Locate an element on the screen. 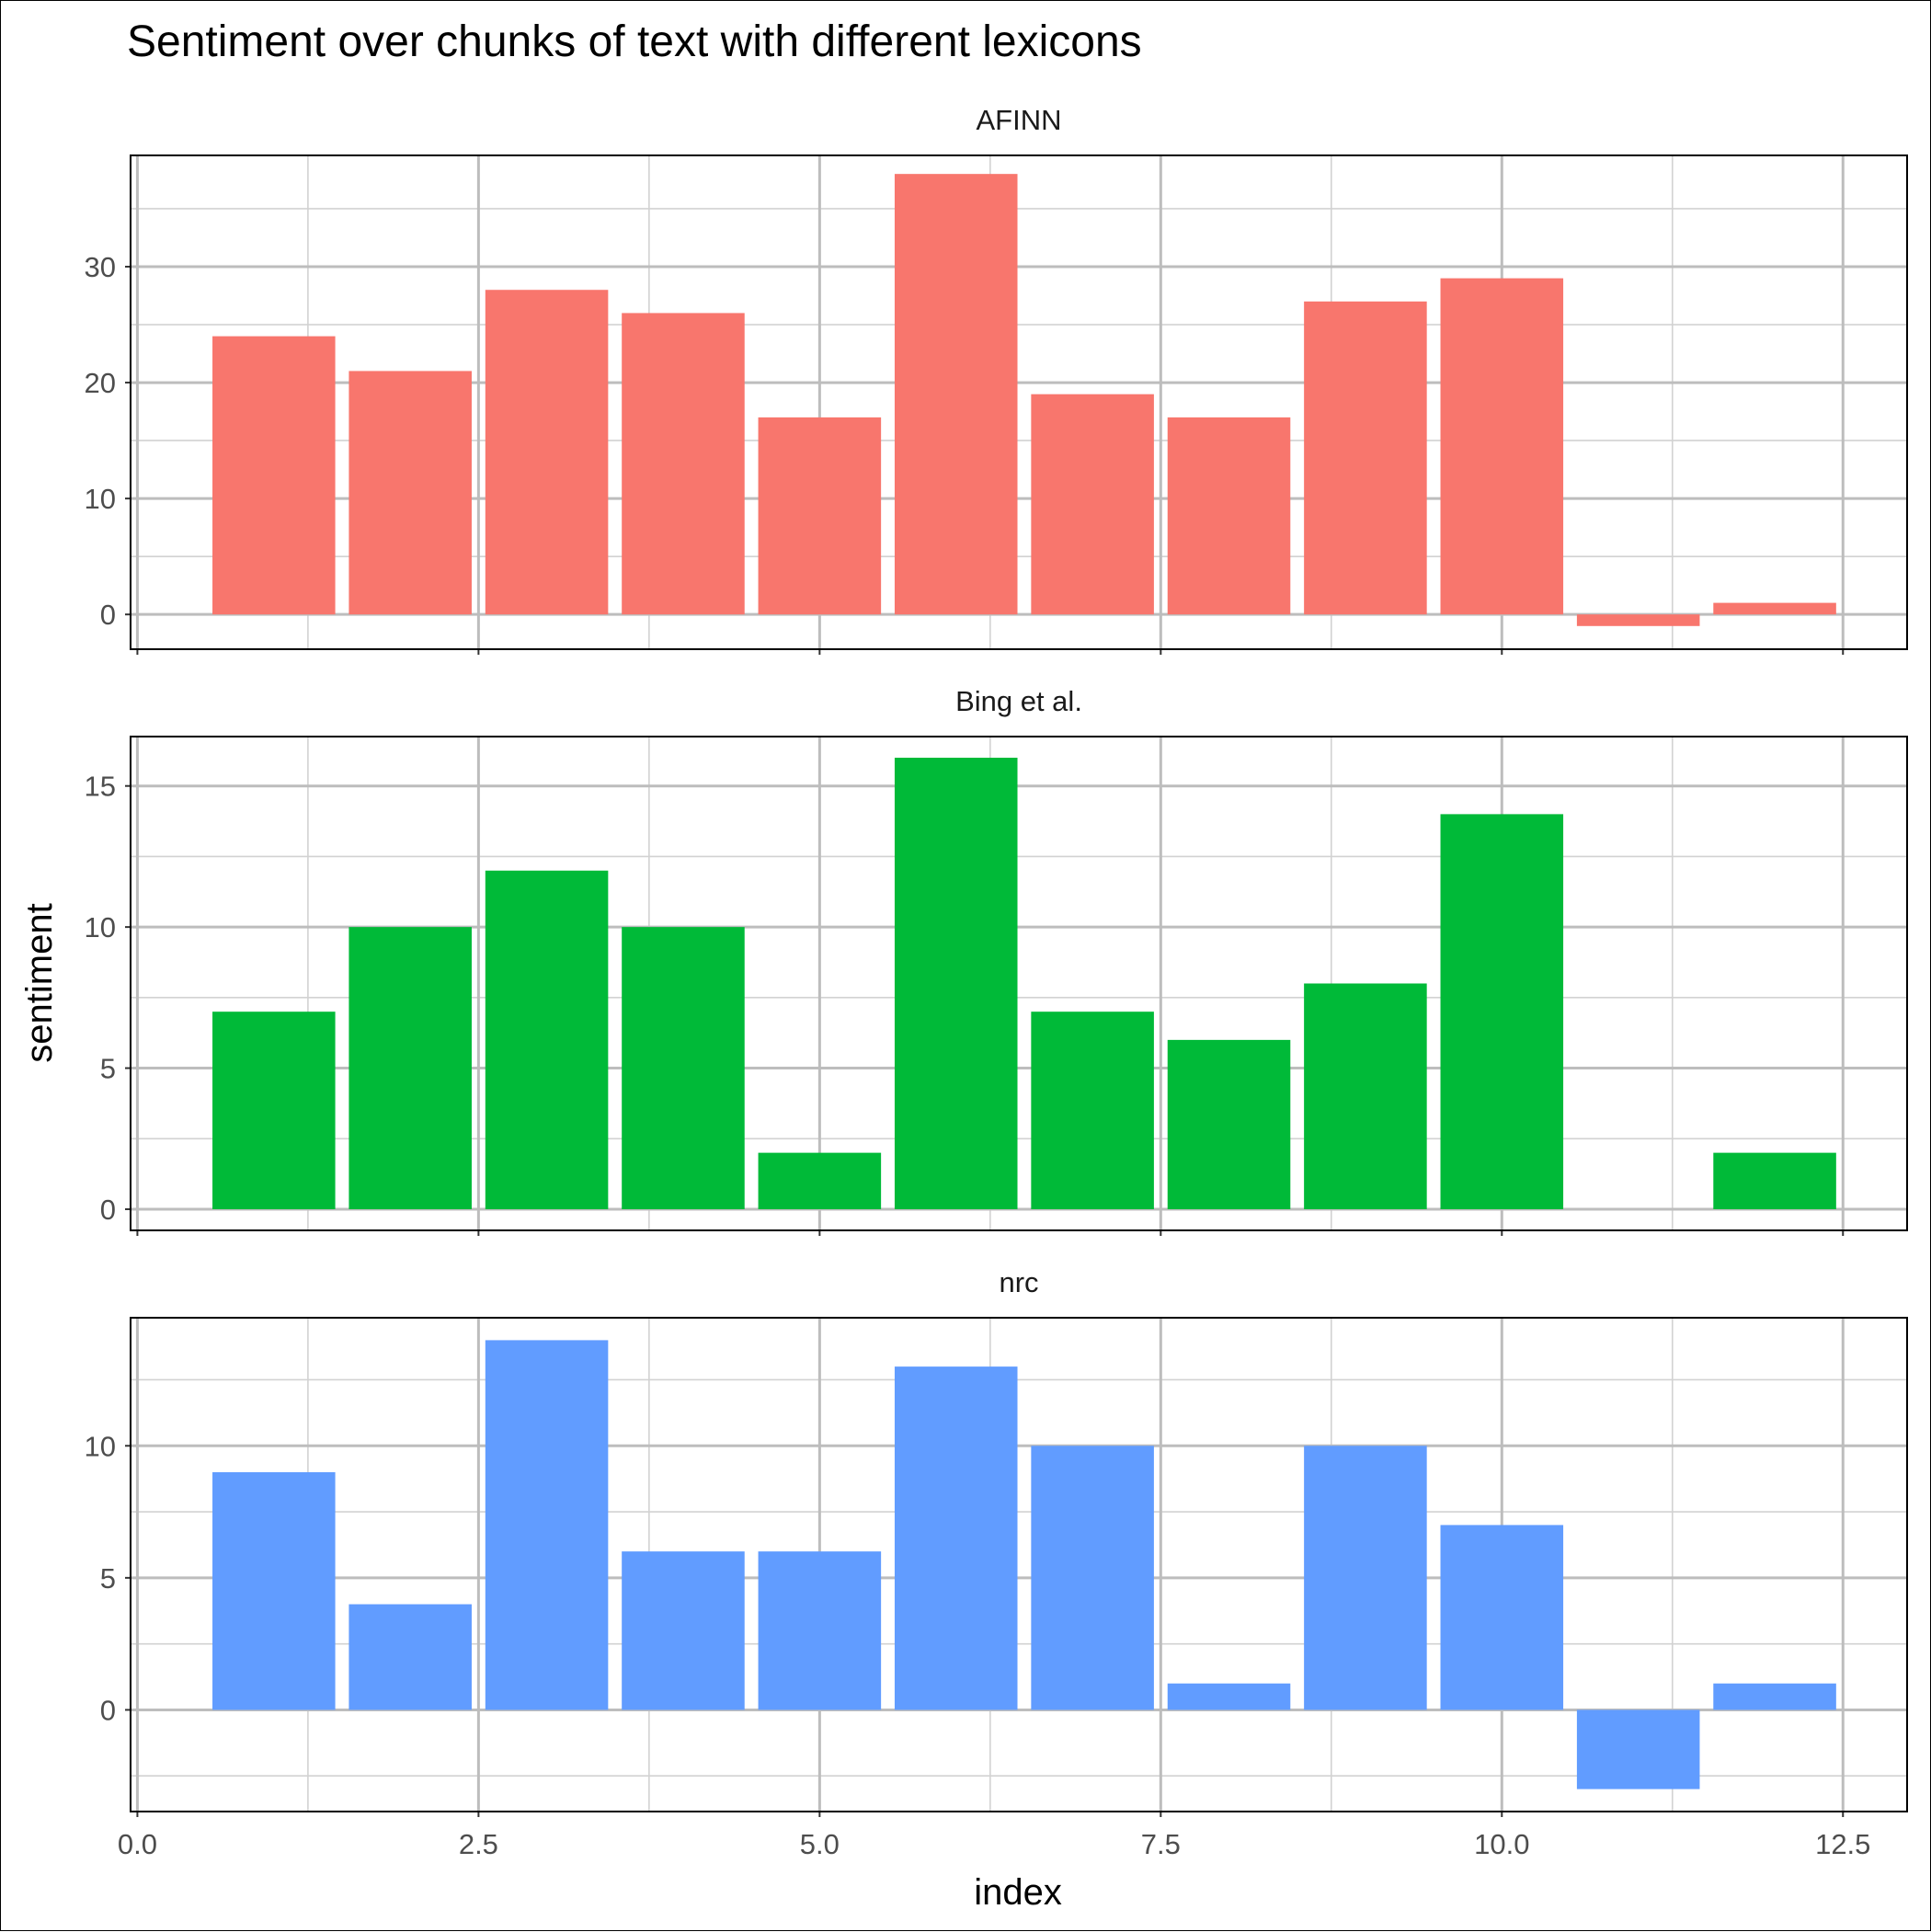 The width and height of the screenshot is (1931, 1932). y-tick-label: 20 is located at coordinates (101, 383).